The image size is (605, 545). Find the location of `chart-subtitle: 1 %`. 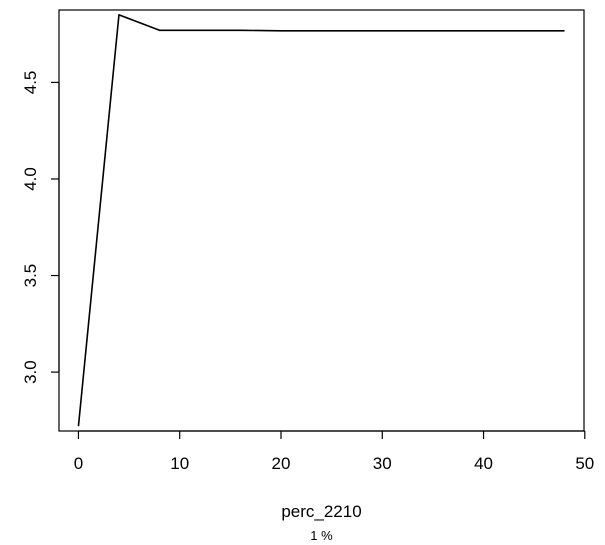

chart-subtitle: 1 % is located at coordinates (321, 535).